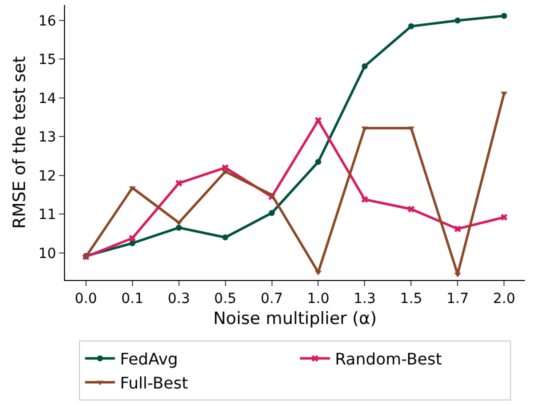 Image resolution: width=533 pixels, height=406 pixels. What do you see at coordinates (47, 215) in the screenshot?
I see `y-tick-label: 11` at bounding box center [47, 215].